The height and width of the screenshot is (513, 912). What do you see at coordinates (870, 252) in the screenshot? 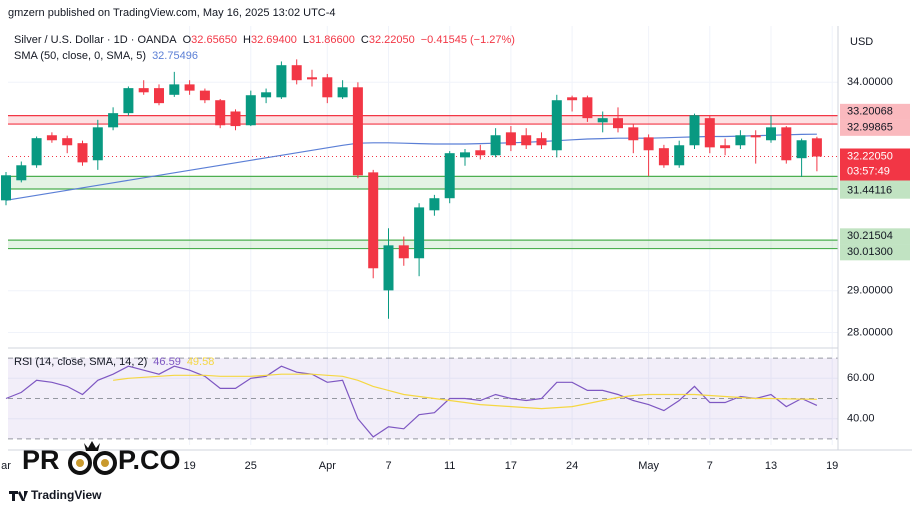
I see `price-label: 30.01300` at bounding box center [870, 252].